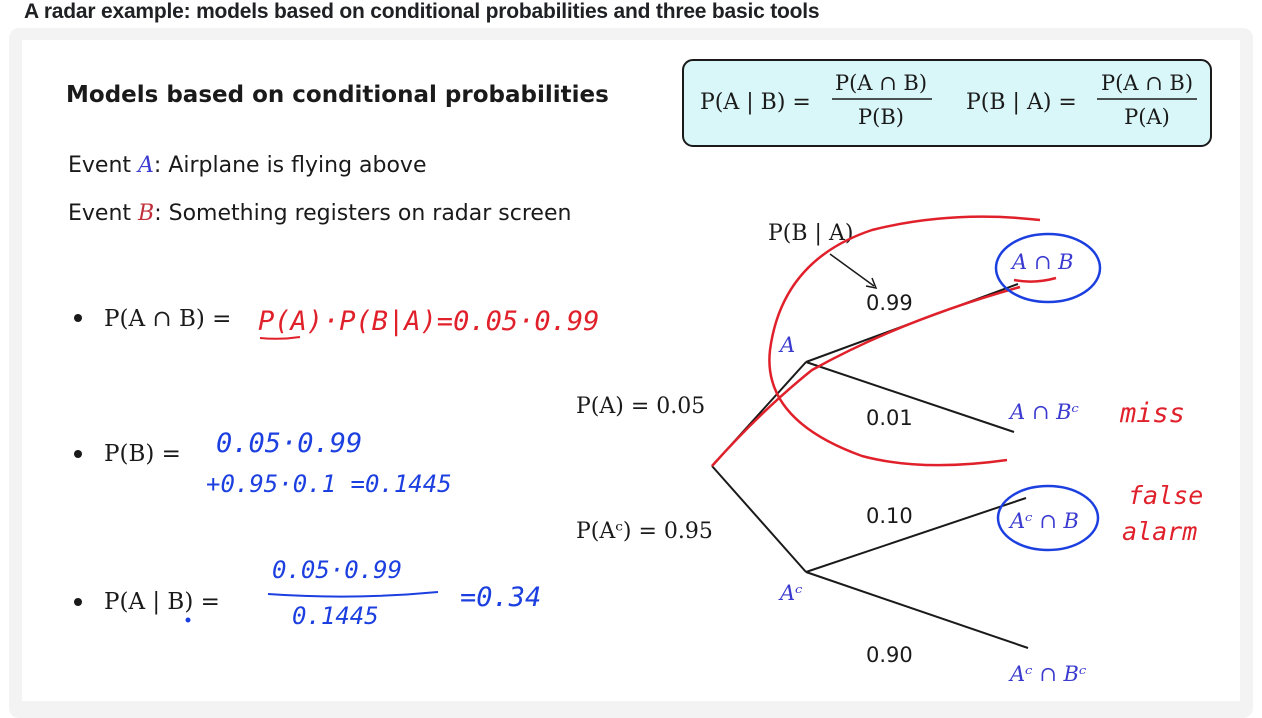 The width and height of the screenshot is (1262, 718). What do you see at coordinates (145, 213) in the screenshot?
I see `event-b-var: B` at bounding box center [145, 213].